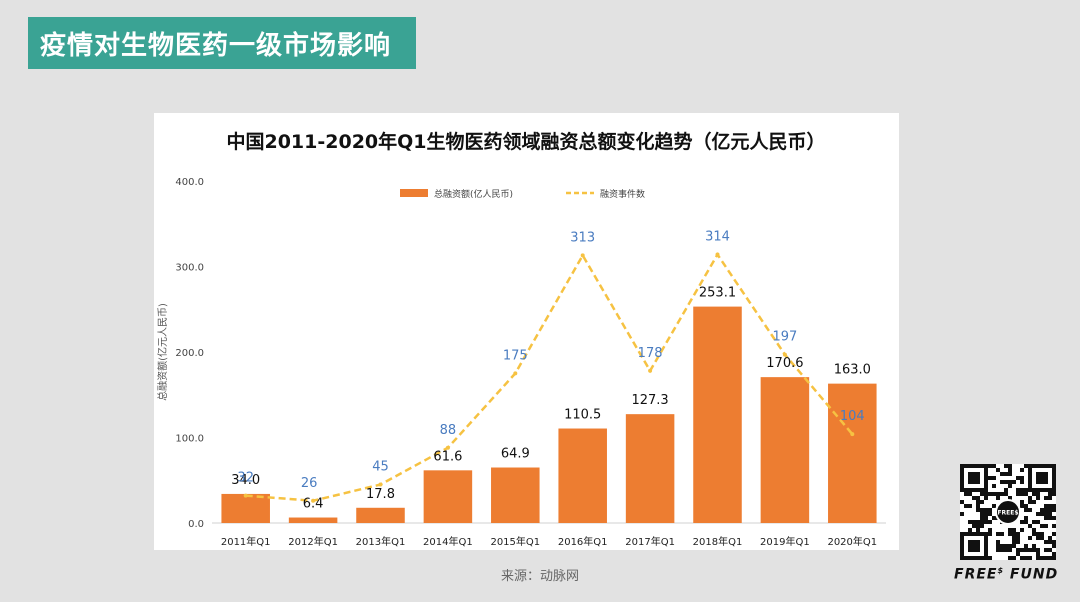 Image resolution: width=1080 pixels, height=602 pixels. Describe the element at coordinates (785, 450) in the screenshot. I see `bar-2019年Q1` at that location.